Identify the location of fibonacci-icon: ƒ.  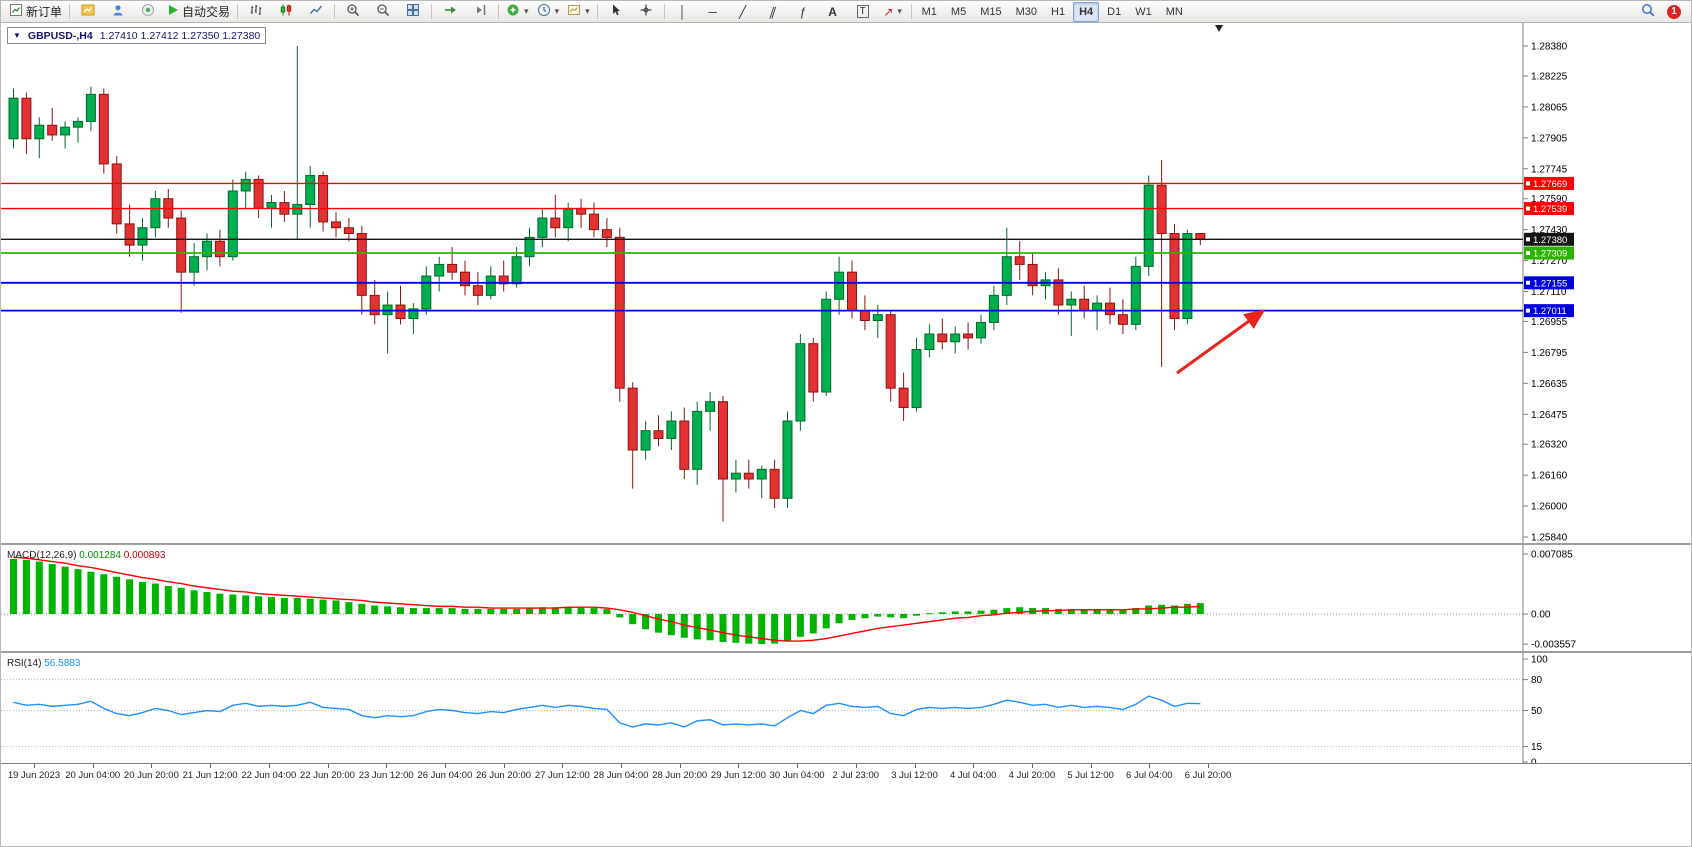
(802, 11).